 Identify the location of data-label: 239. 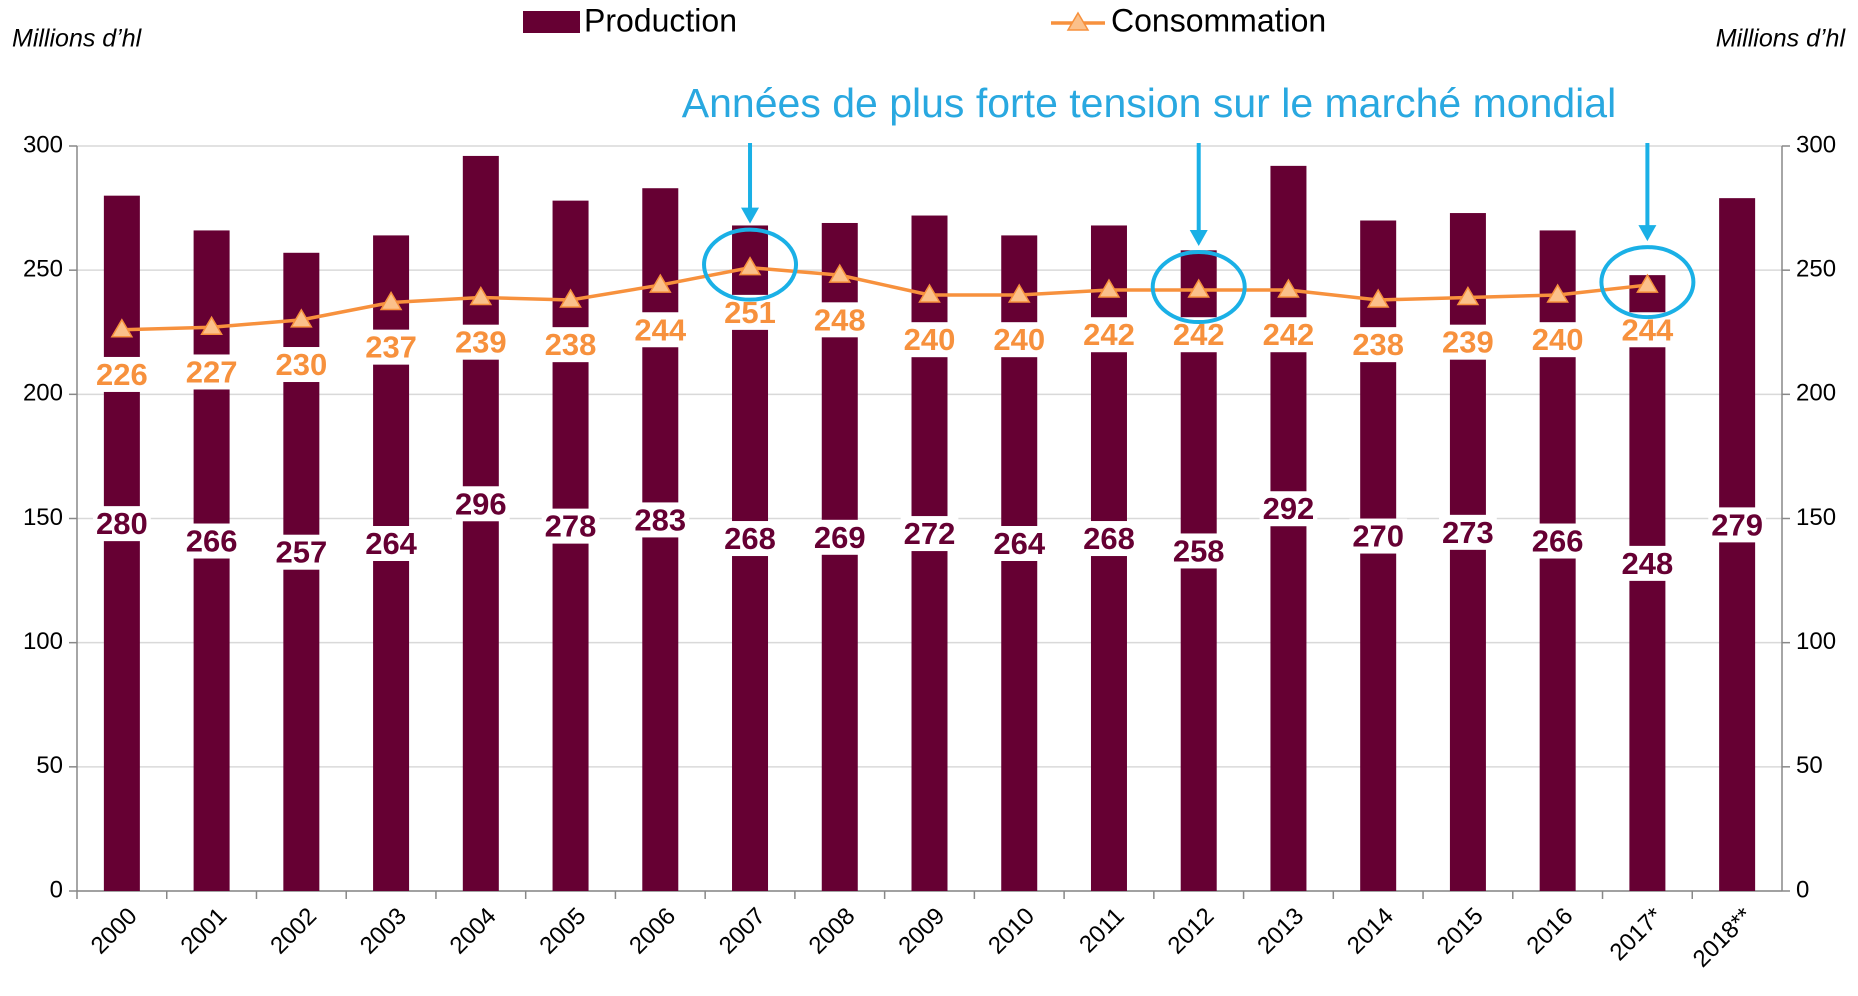
(1468, 342).